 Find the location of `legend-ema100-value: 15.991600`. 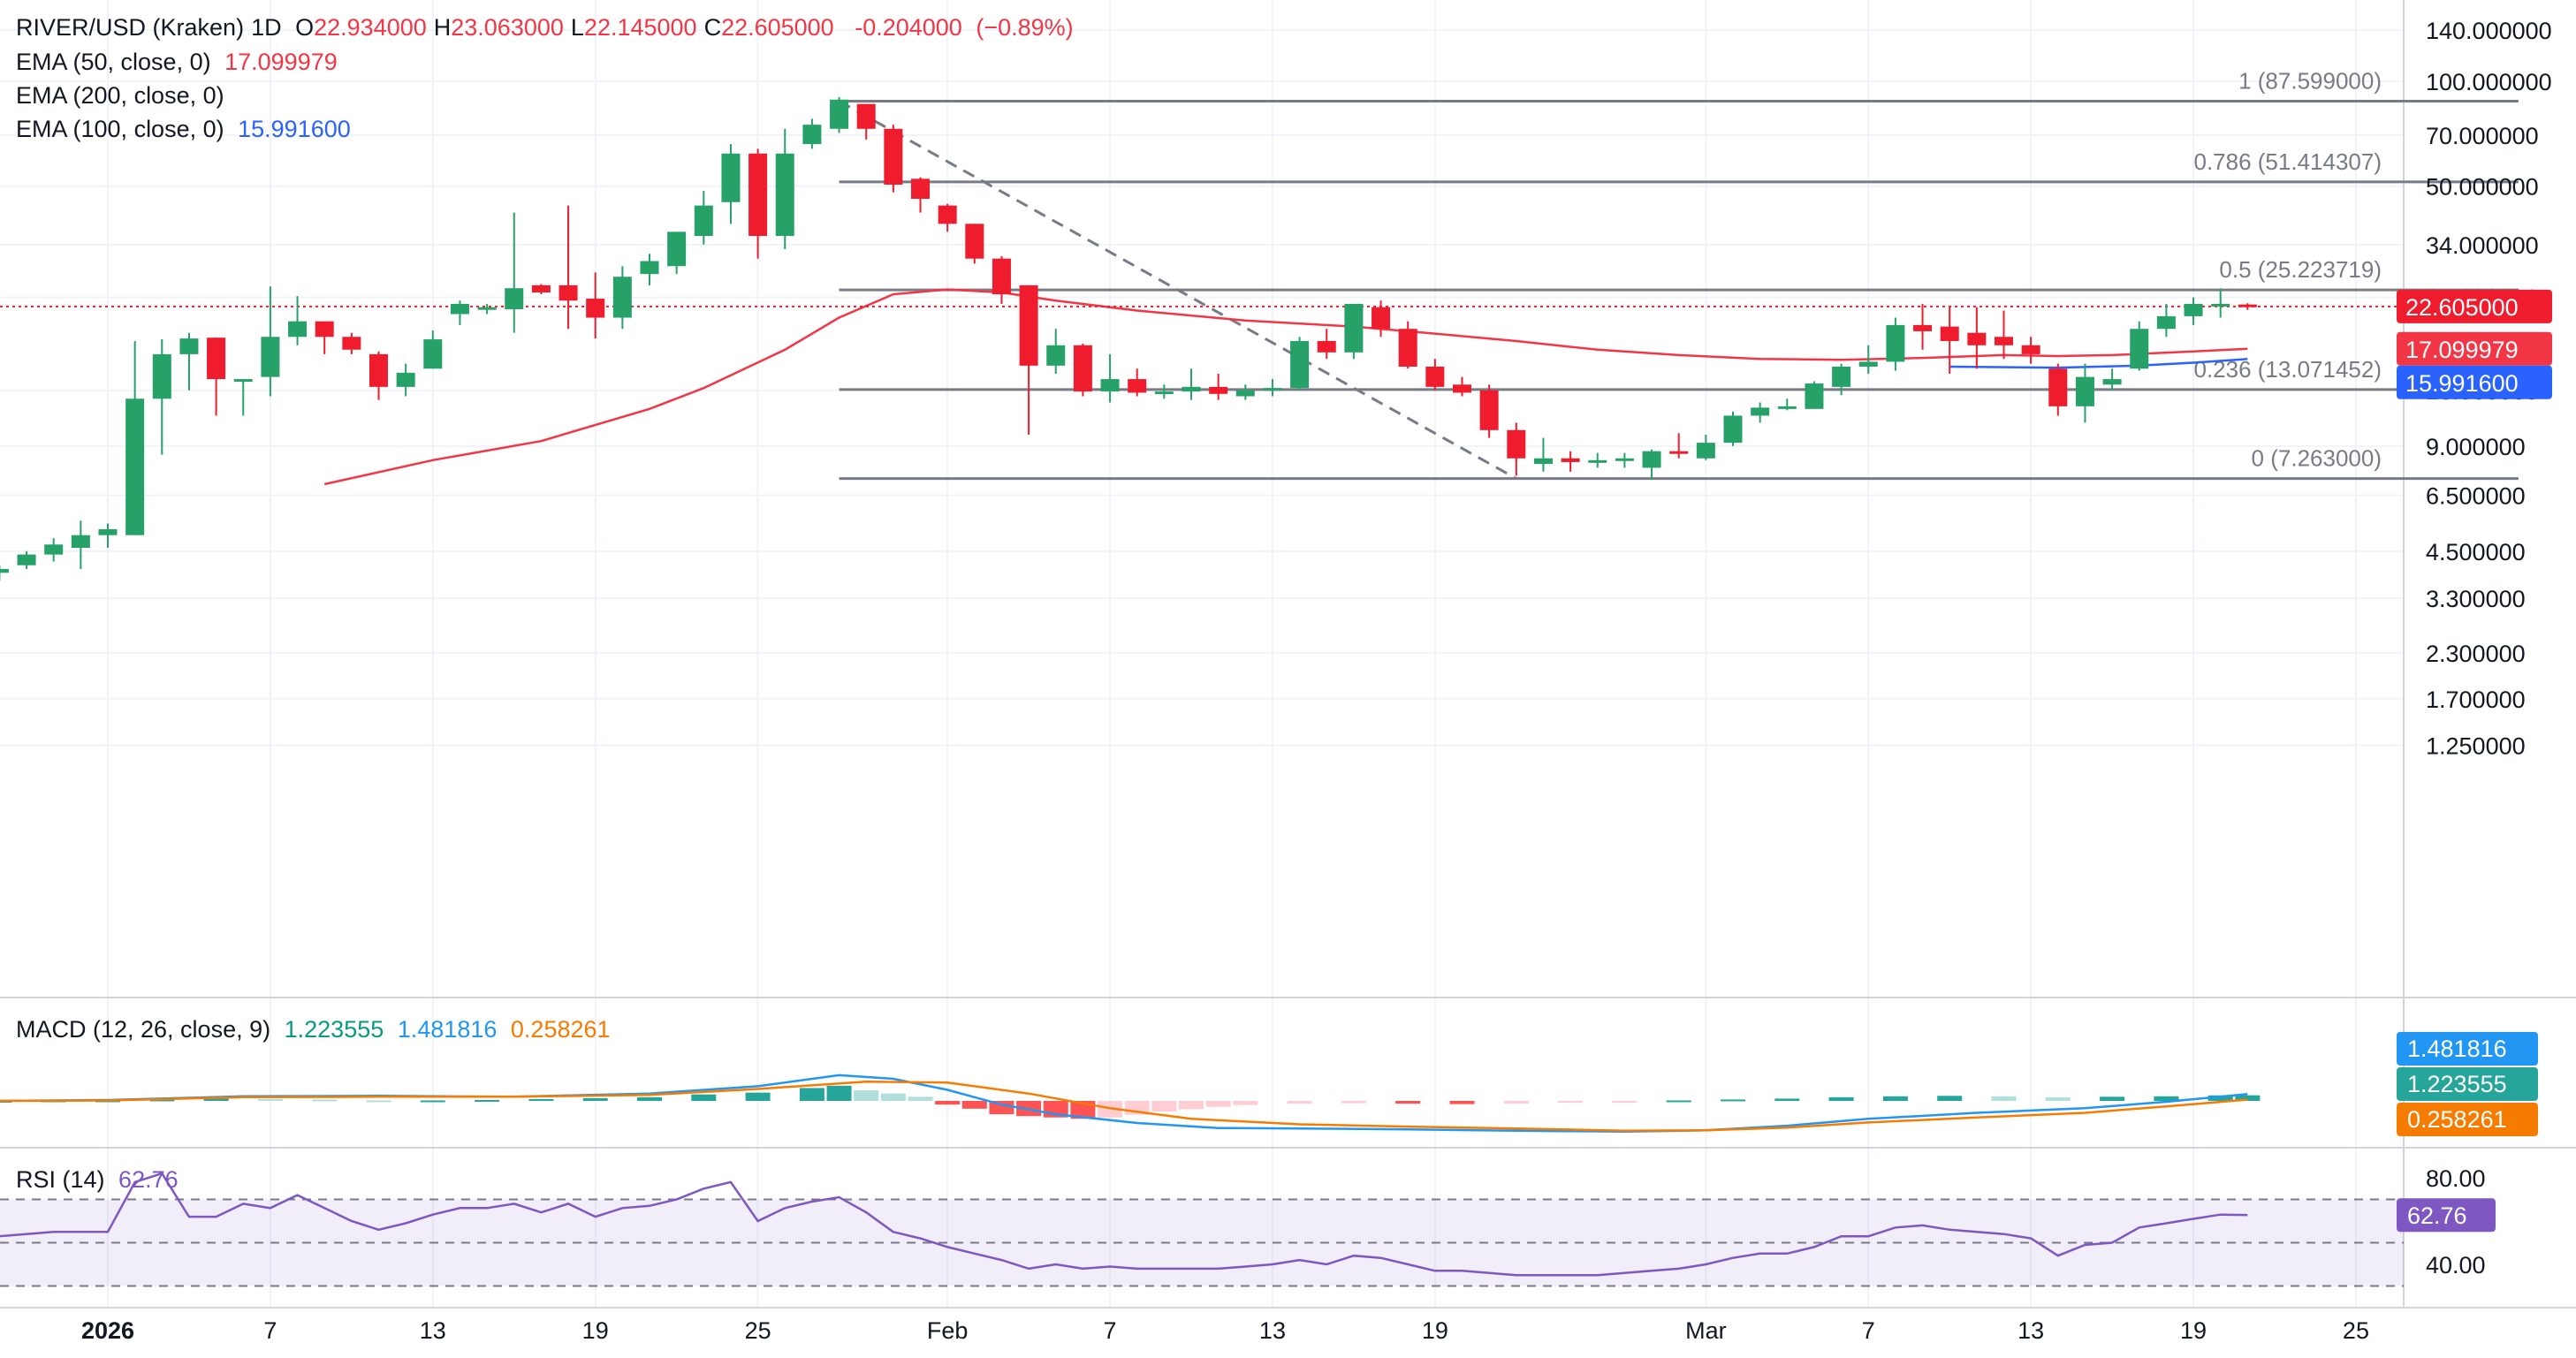

legend-ema100-value: 15.991600 is located at coordinates (294, 129).